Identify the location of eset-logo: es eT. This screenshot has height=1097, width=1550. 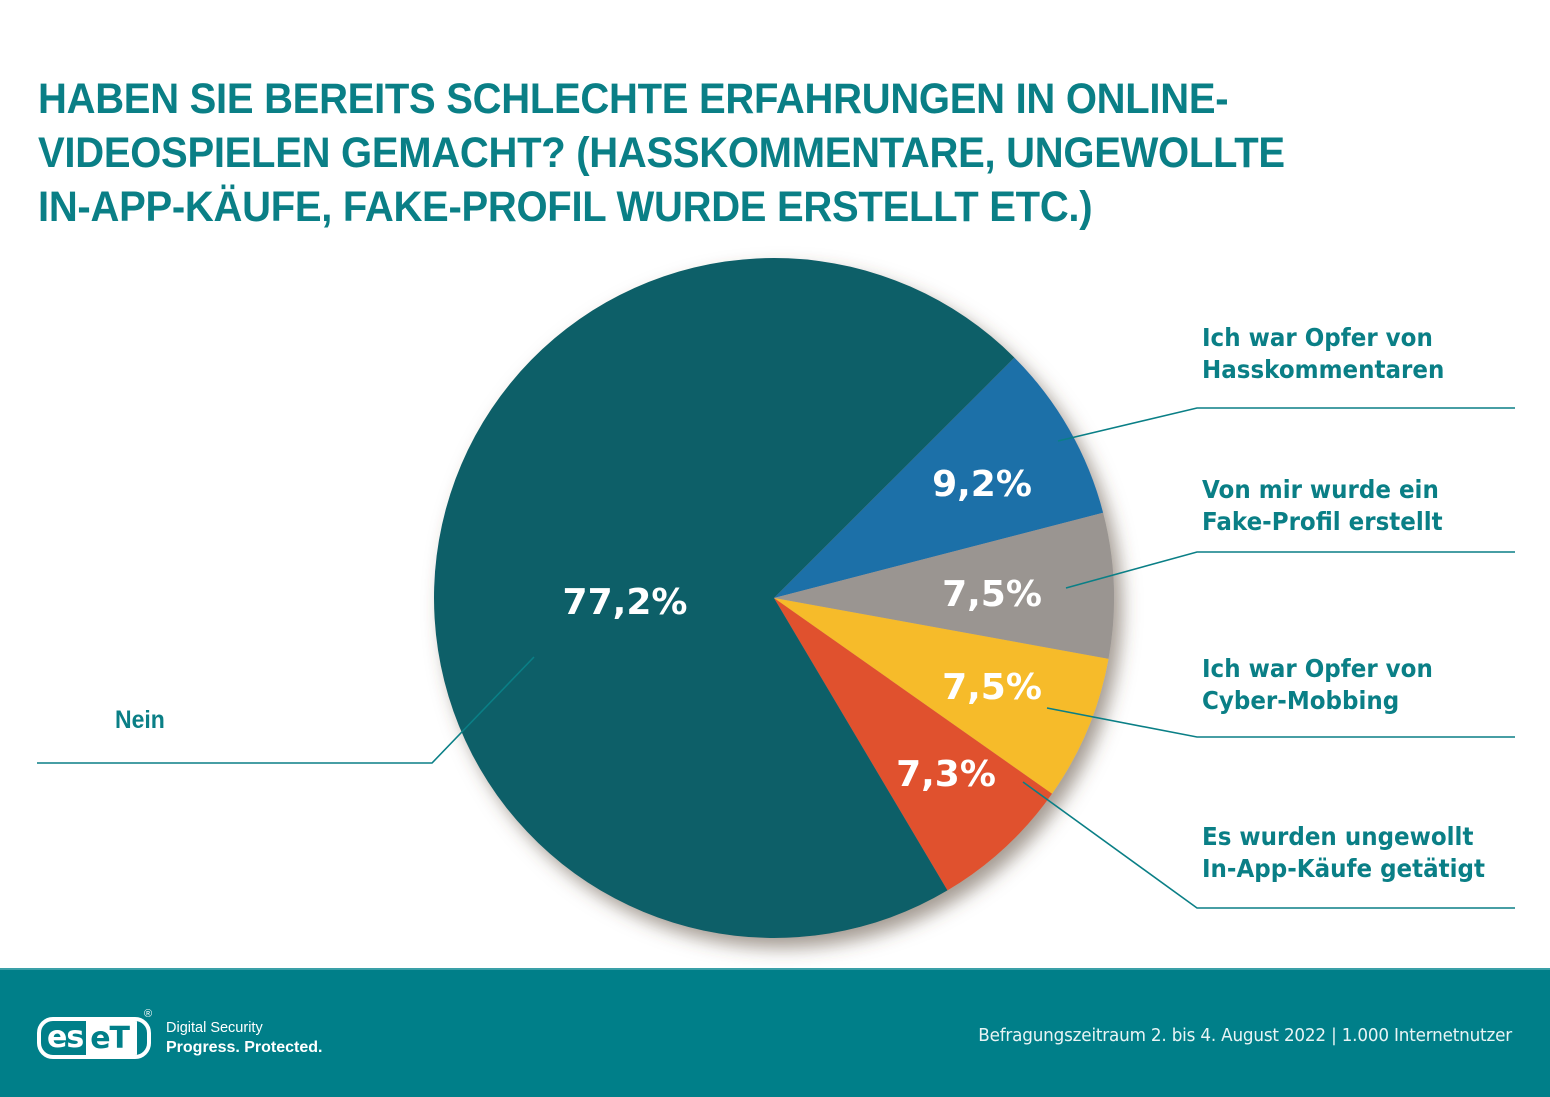
(94, 1038).